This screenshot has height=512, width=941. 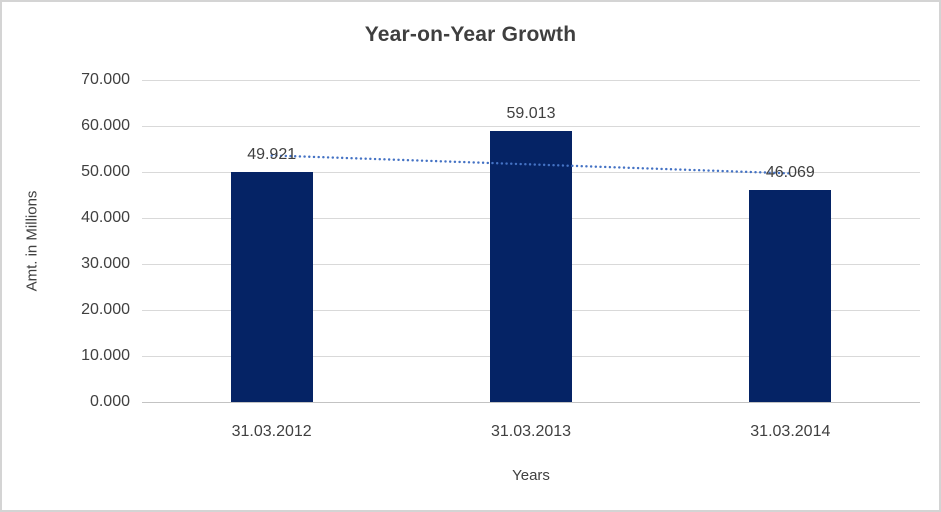 What do you see at coordinates (105, 355) in the screenshot?
I see `y-tick-label: 10.000` at bounding box center [105, 355].